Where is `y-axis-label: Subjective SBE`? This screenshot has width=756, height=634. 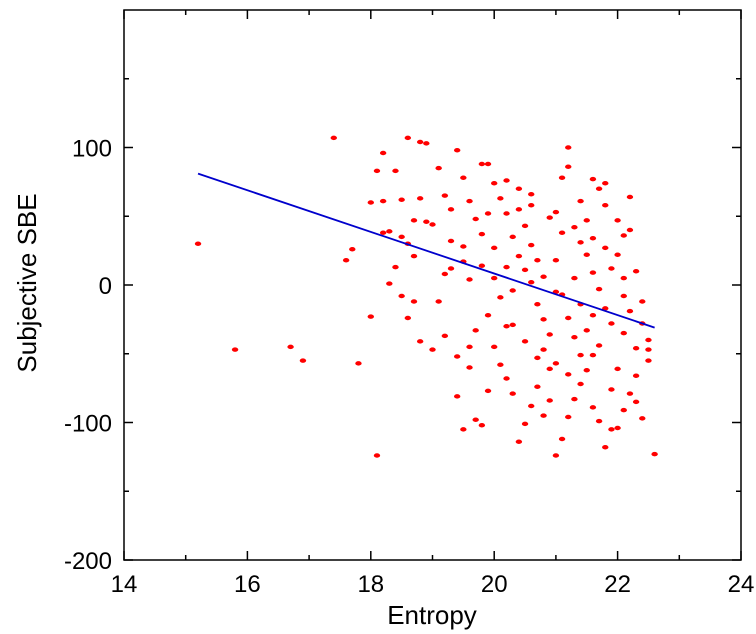
y-axis-label: Subjective SBE is located at coordinates (27, 282).